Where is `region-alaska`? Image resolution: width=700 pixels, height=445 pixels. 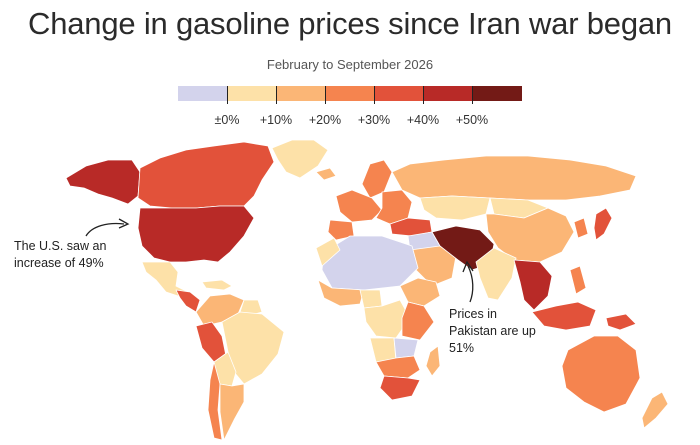
region-alaska is located at coordinates (103, 182).